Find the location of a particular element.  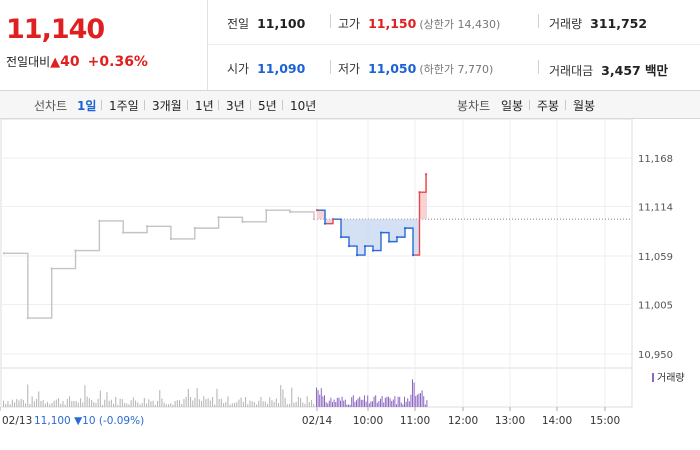

x-tick-label: 02/13 is located at coordinates (17, 421).